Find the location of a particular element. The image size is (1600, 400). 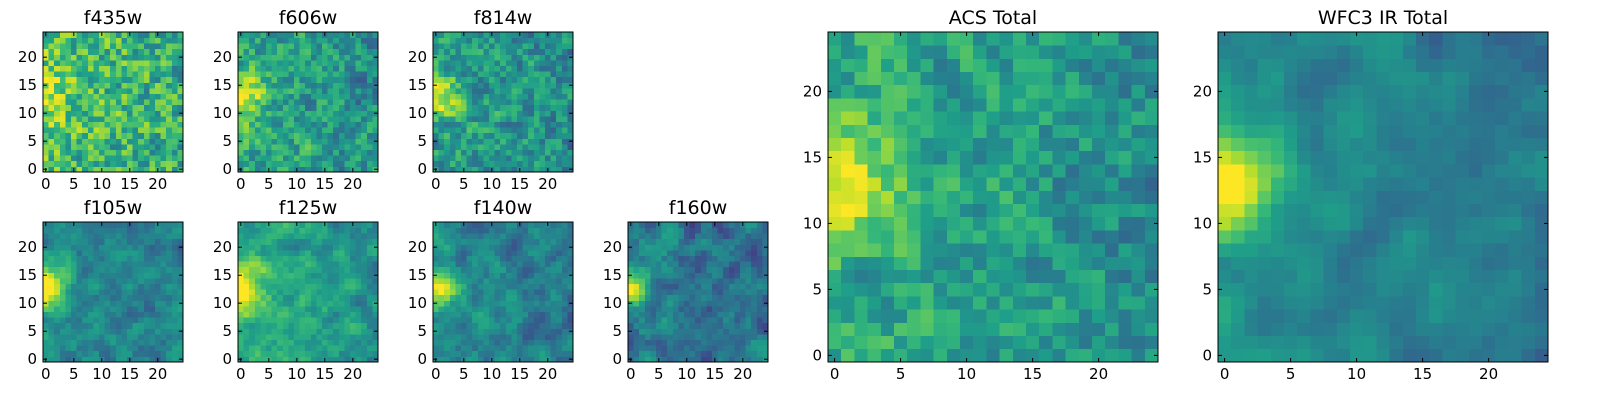

y-tick-label: 10 is located at coordinates (27, 113).